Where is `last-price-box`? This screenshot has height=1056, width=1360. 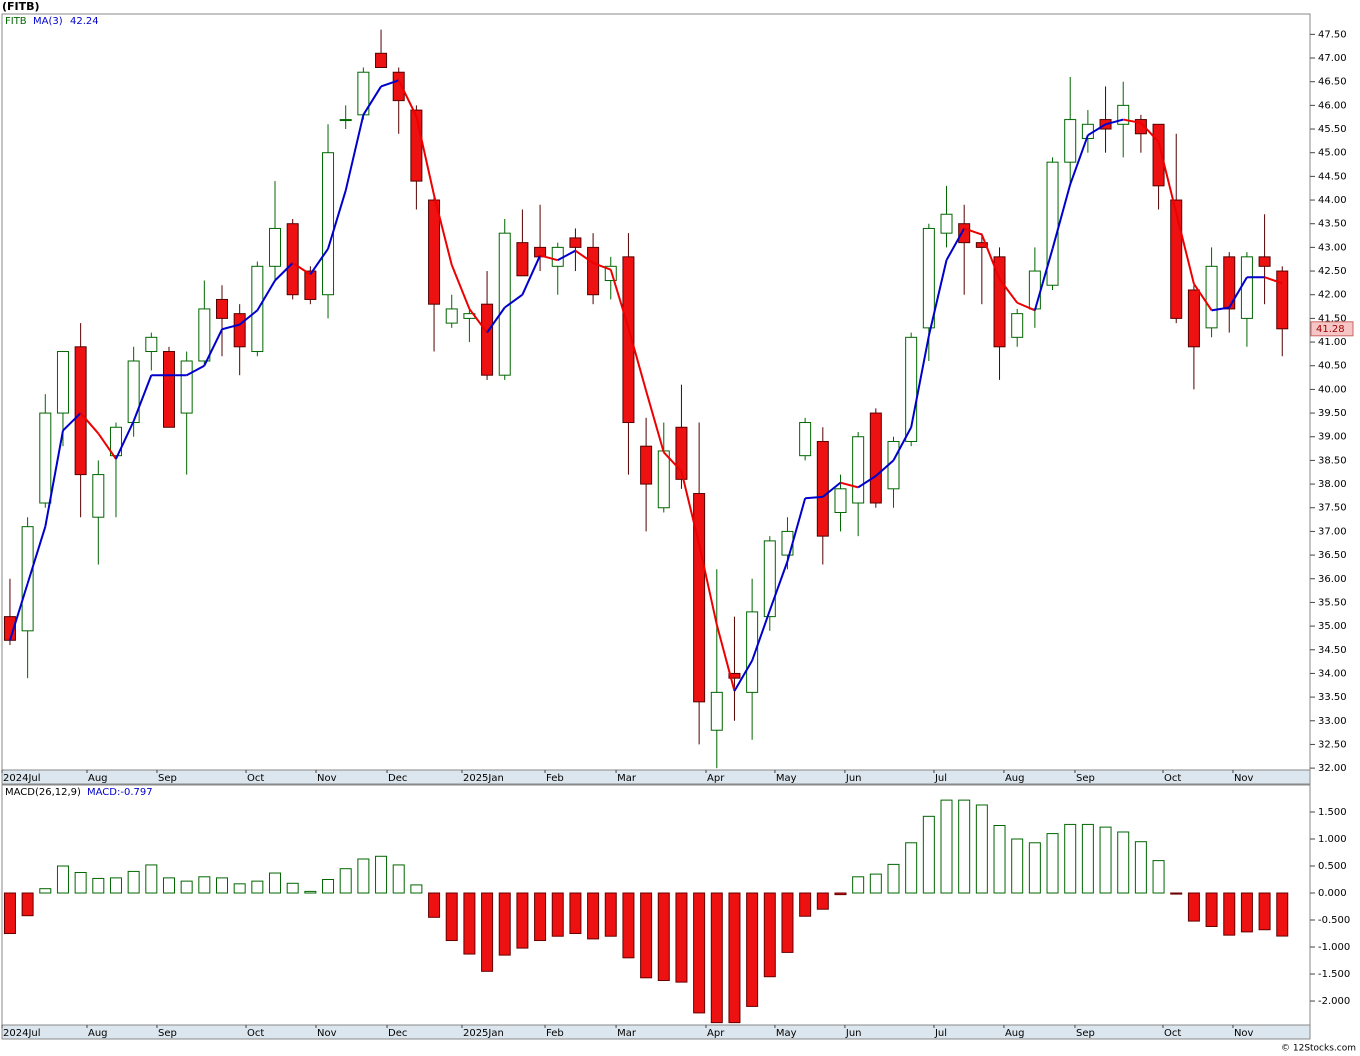
last-price-box is located at coordinates (1332, 329).